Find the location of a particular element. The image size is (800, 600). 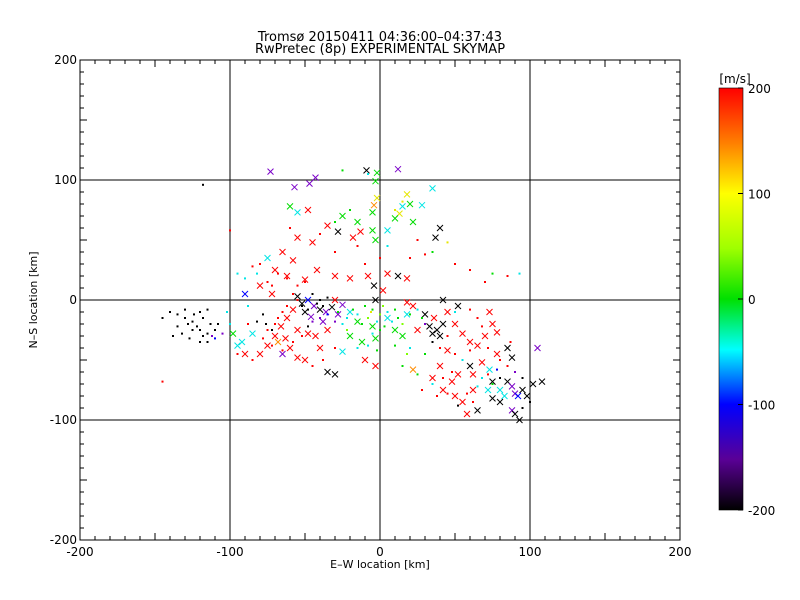

y-tick-label: -200 is located at coordinates (63, 540).